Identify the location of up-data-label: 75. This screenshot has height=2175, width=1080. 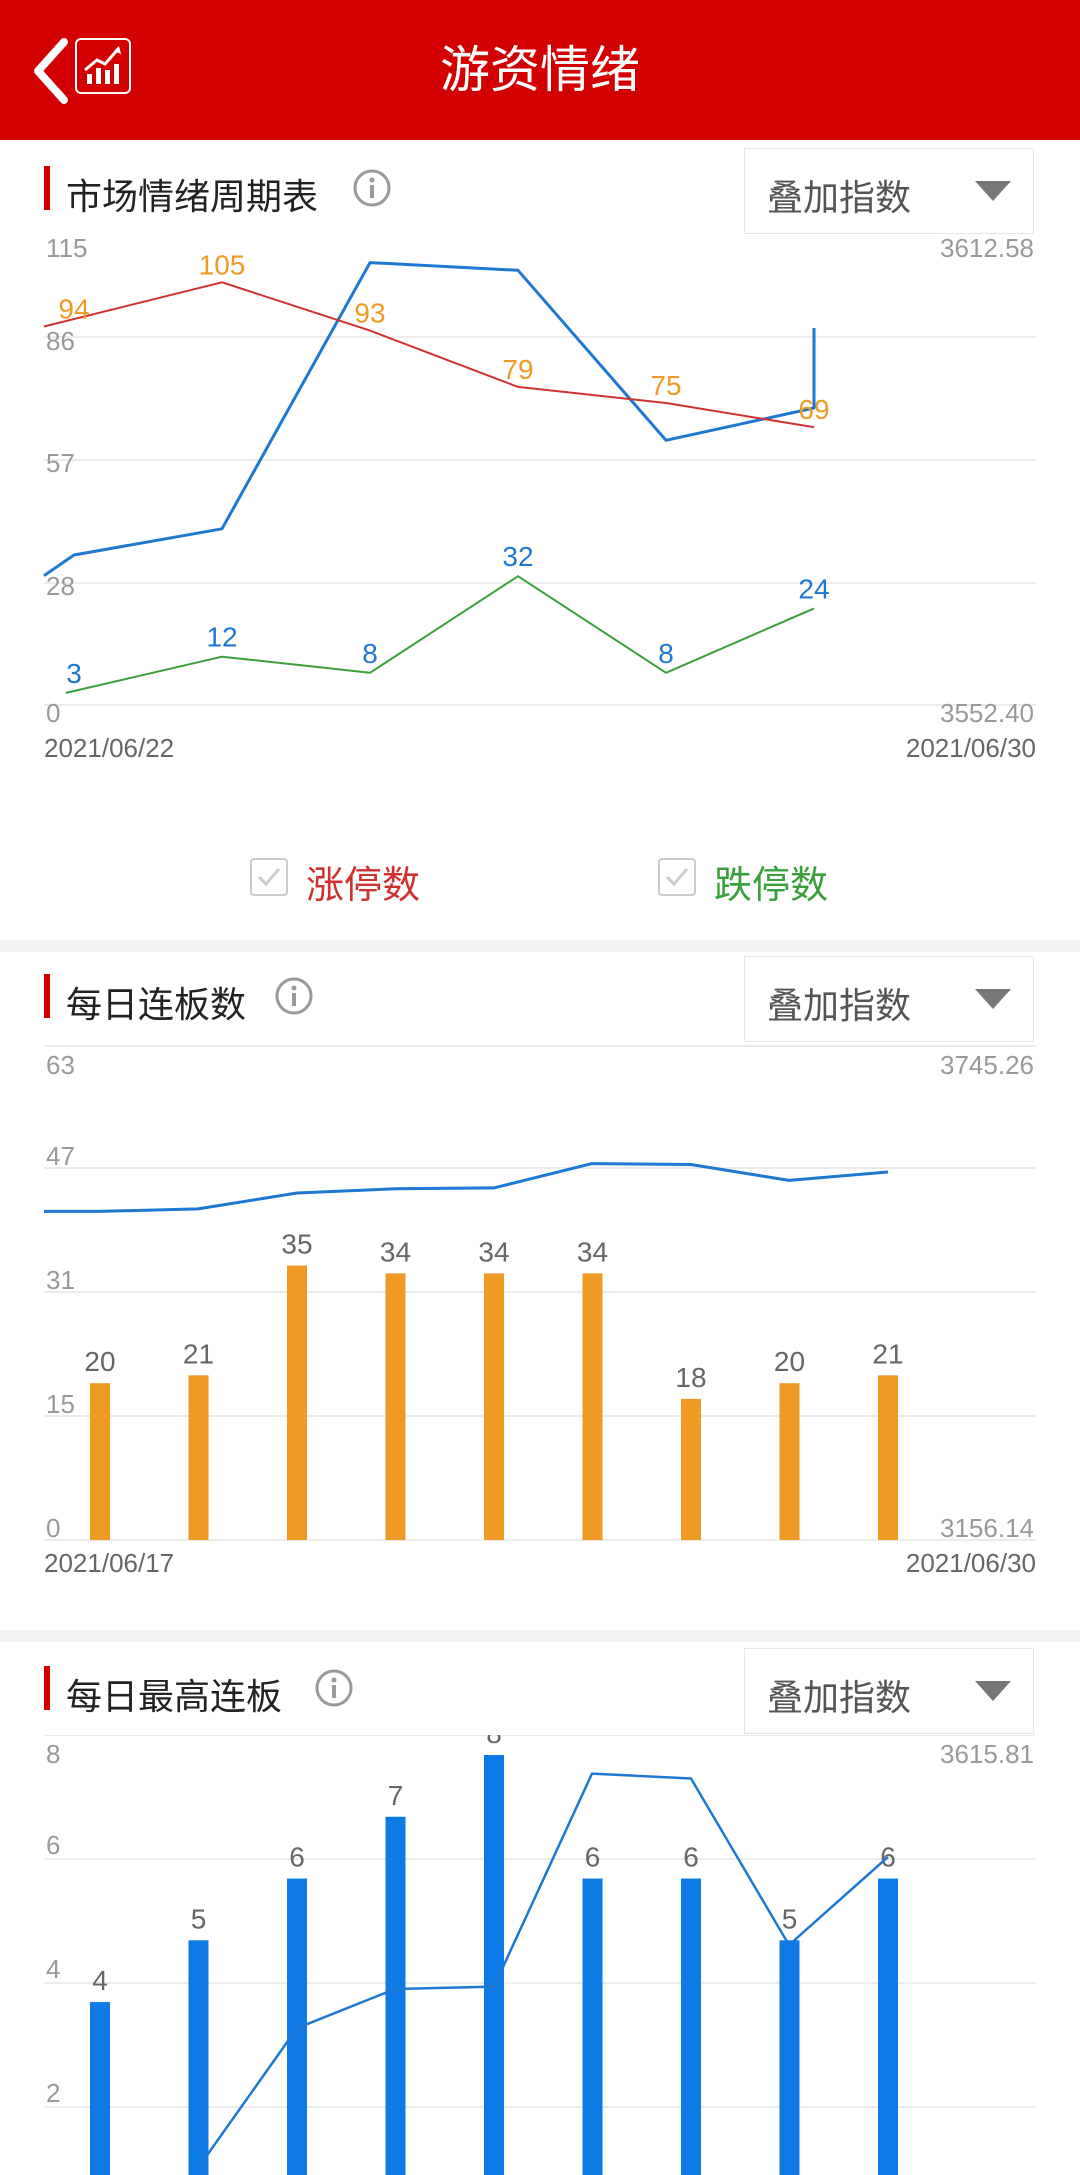
(665, 385).